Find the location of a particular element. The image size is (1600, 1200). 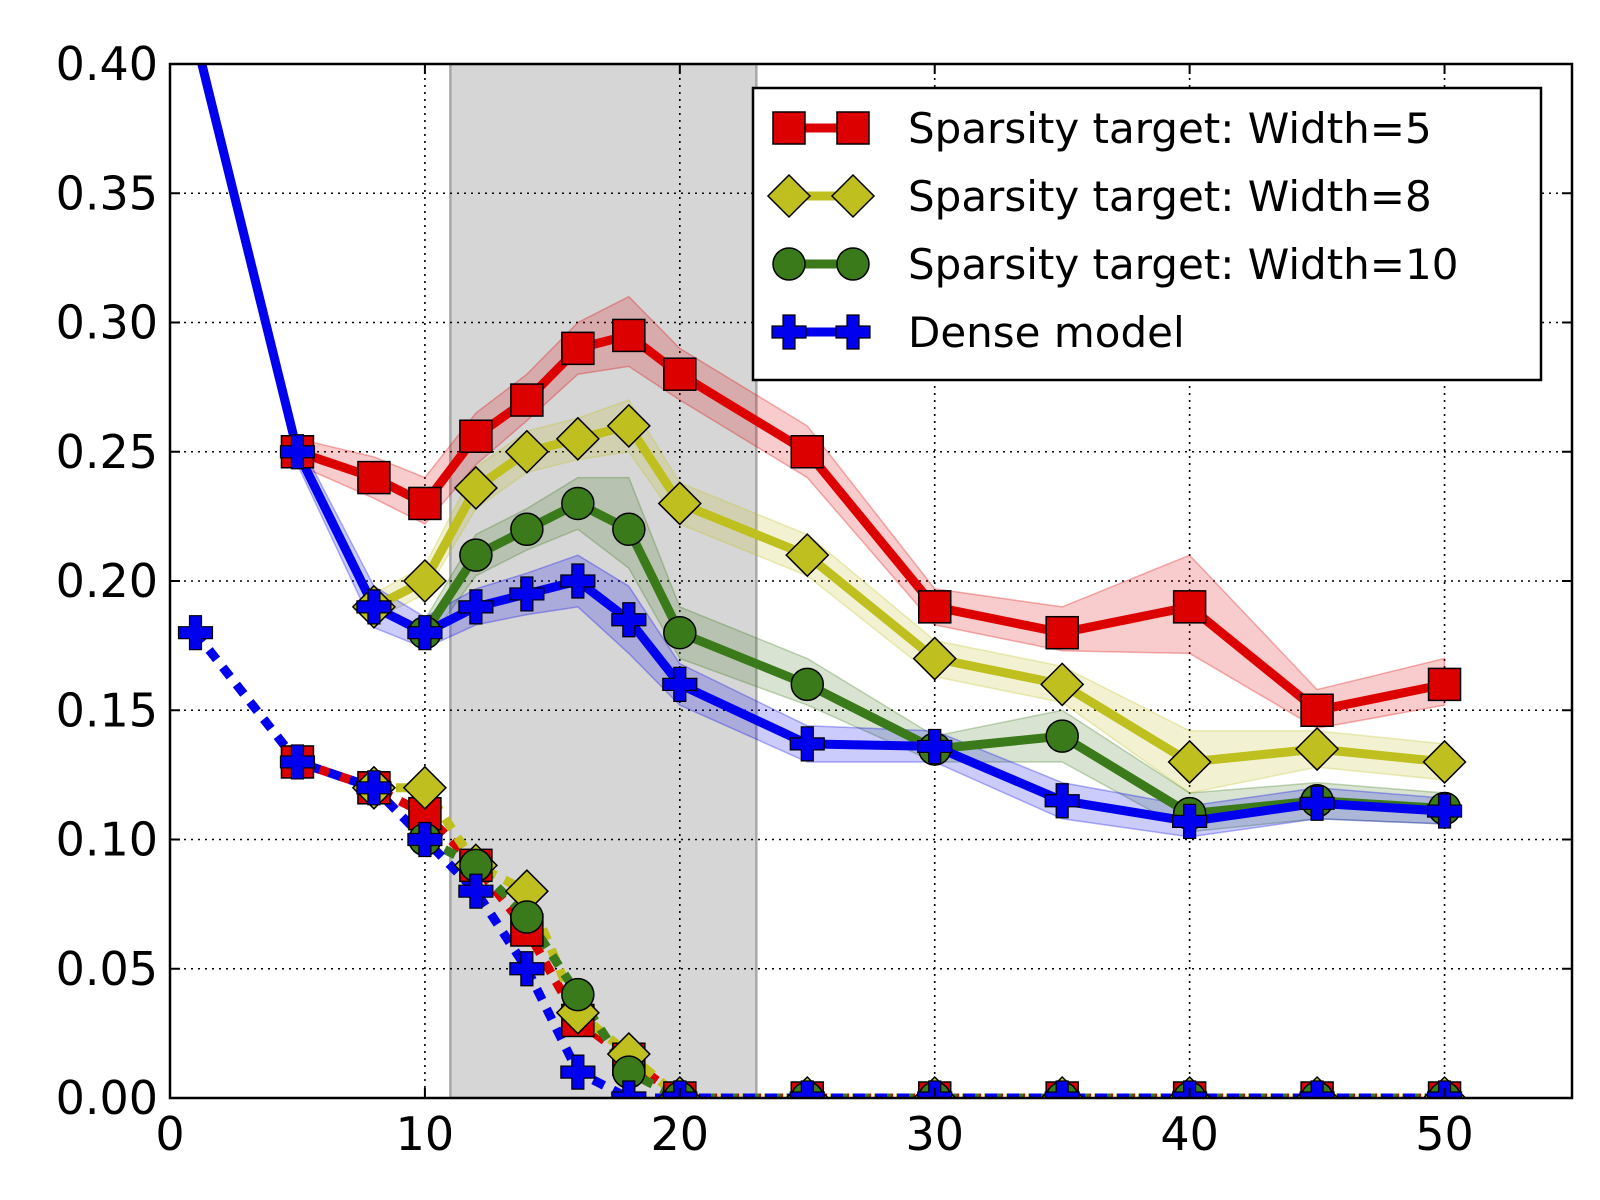

series-2-dashed-point is located at coordinates (424, 787).